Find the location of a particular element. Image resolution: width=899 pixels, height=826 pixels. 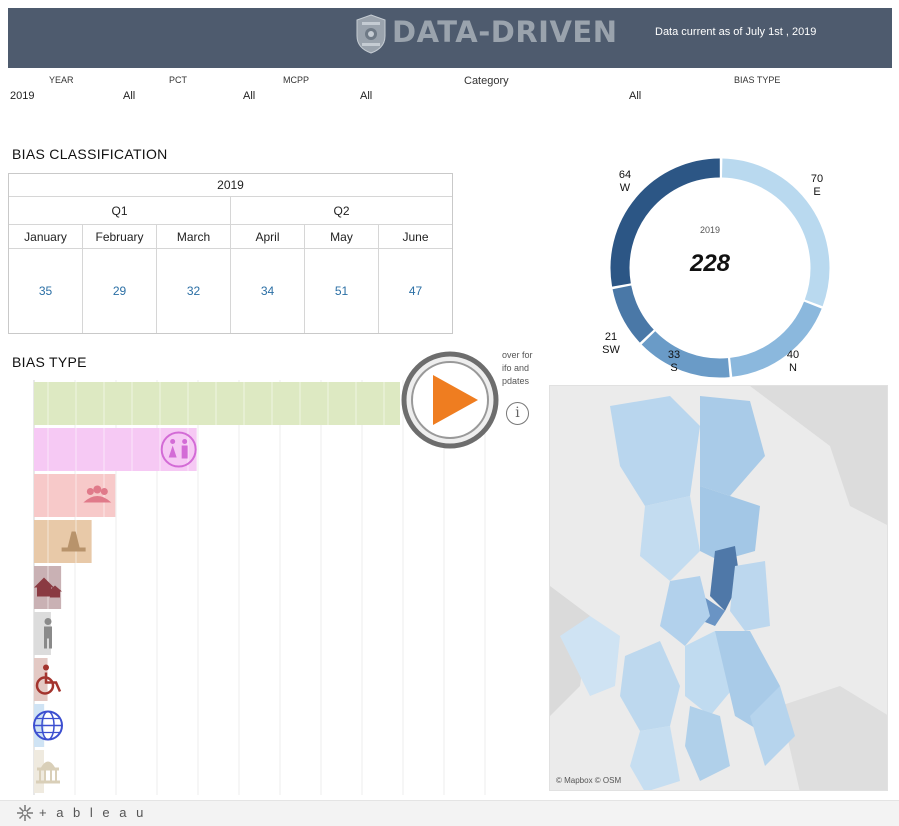

wheelchair-icon is located at coordinates (48, 679).